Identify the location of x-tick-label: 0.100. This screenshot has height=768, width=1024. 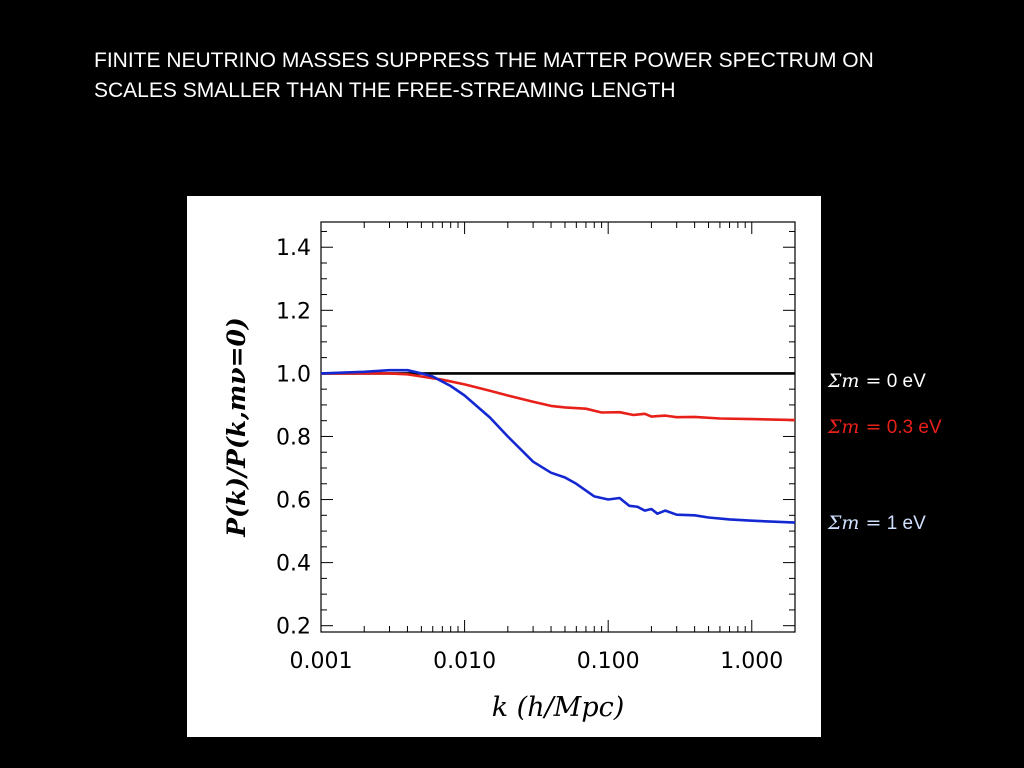
(608, 661).